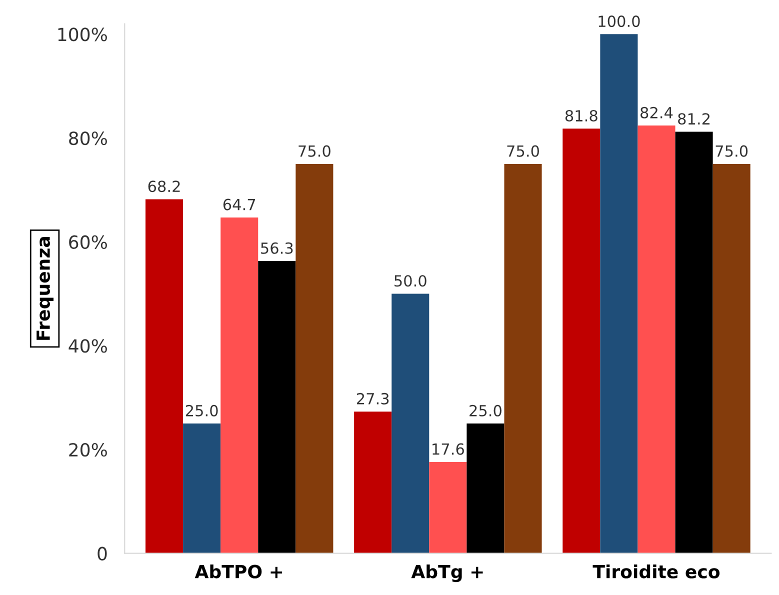 This screenshot has width=779, height=595. Describe the element at coordinates (88, 242) in the screenshot. I see `y-tick-label: 60%` at that location.